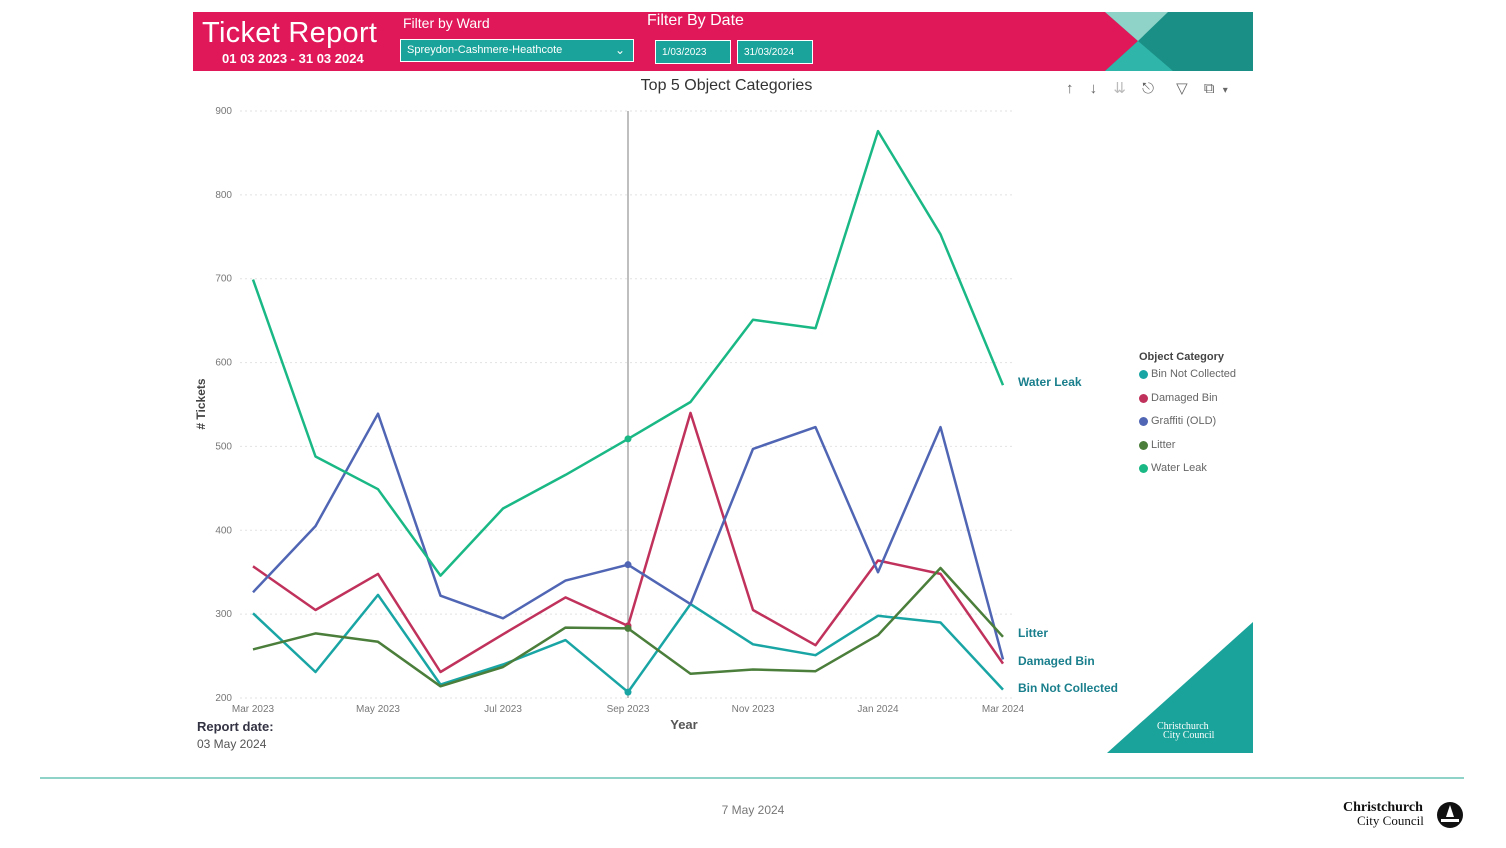 The height and width of the screenshot is (848, 1506). I want to click on header-decoration, so click(1179, 41).